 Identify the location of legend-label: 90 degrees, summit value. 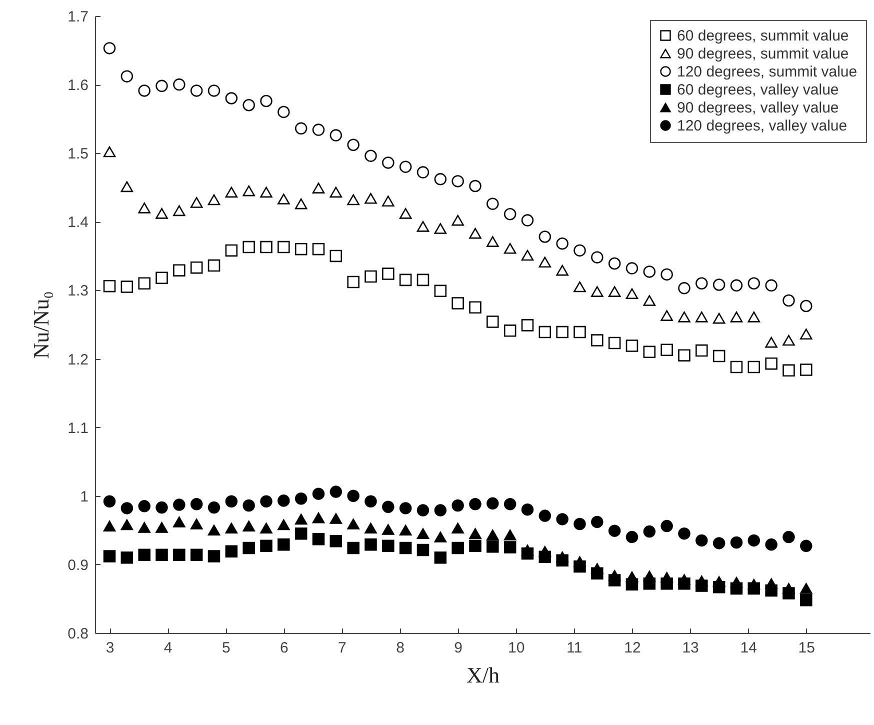
(763, 54).